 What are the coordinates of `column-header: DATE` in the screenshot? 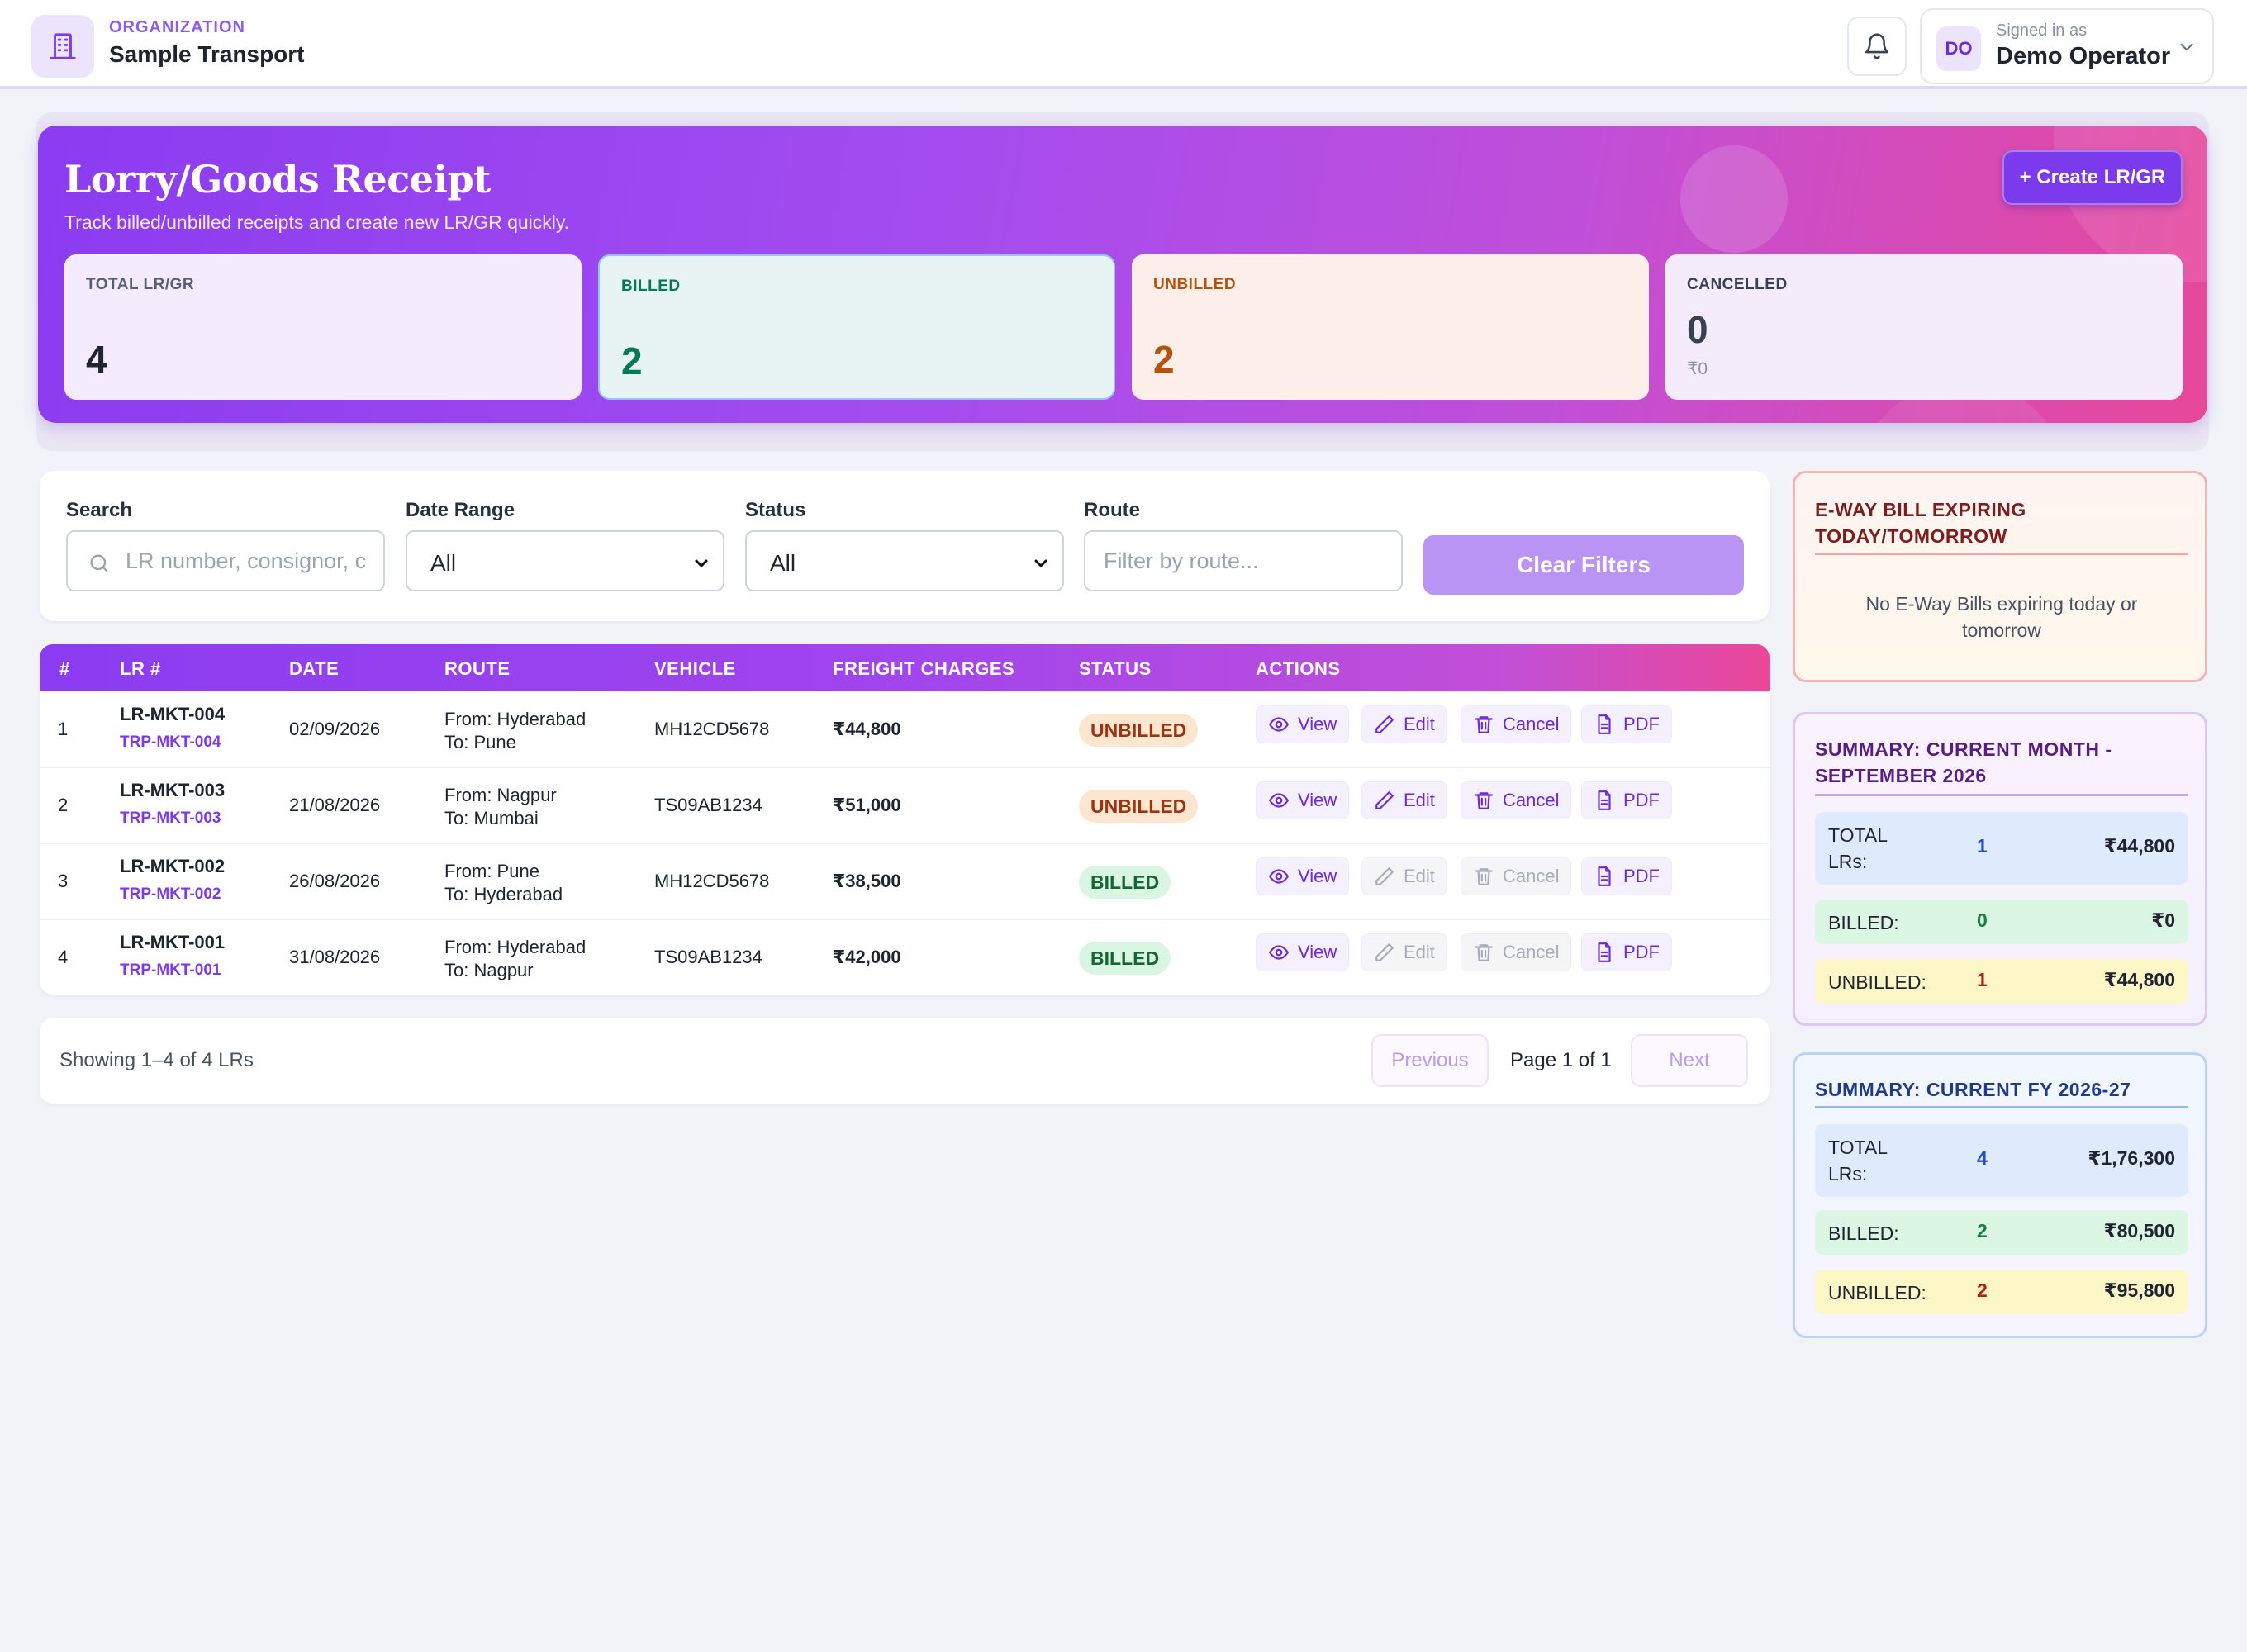 It's located at (314, 668).